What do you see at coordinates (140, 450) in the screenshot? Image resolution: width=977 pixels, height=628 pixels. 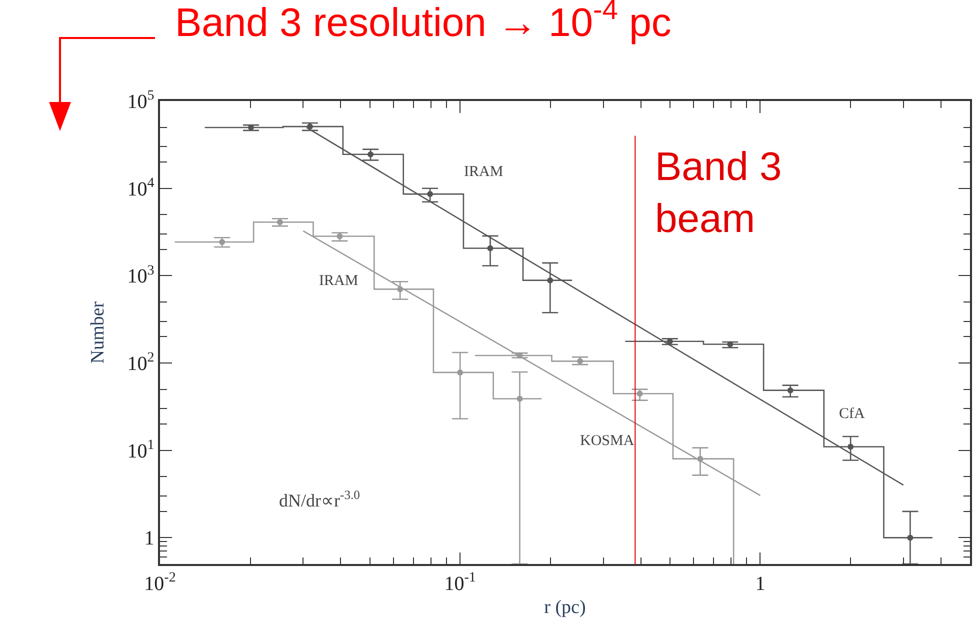 I see `y-tick-label: 10$^{1}$` at bounding box center [140, 450].